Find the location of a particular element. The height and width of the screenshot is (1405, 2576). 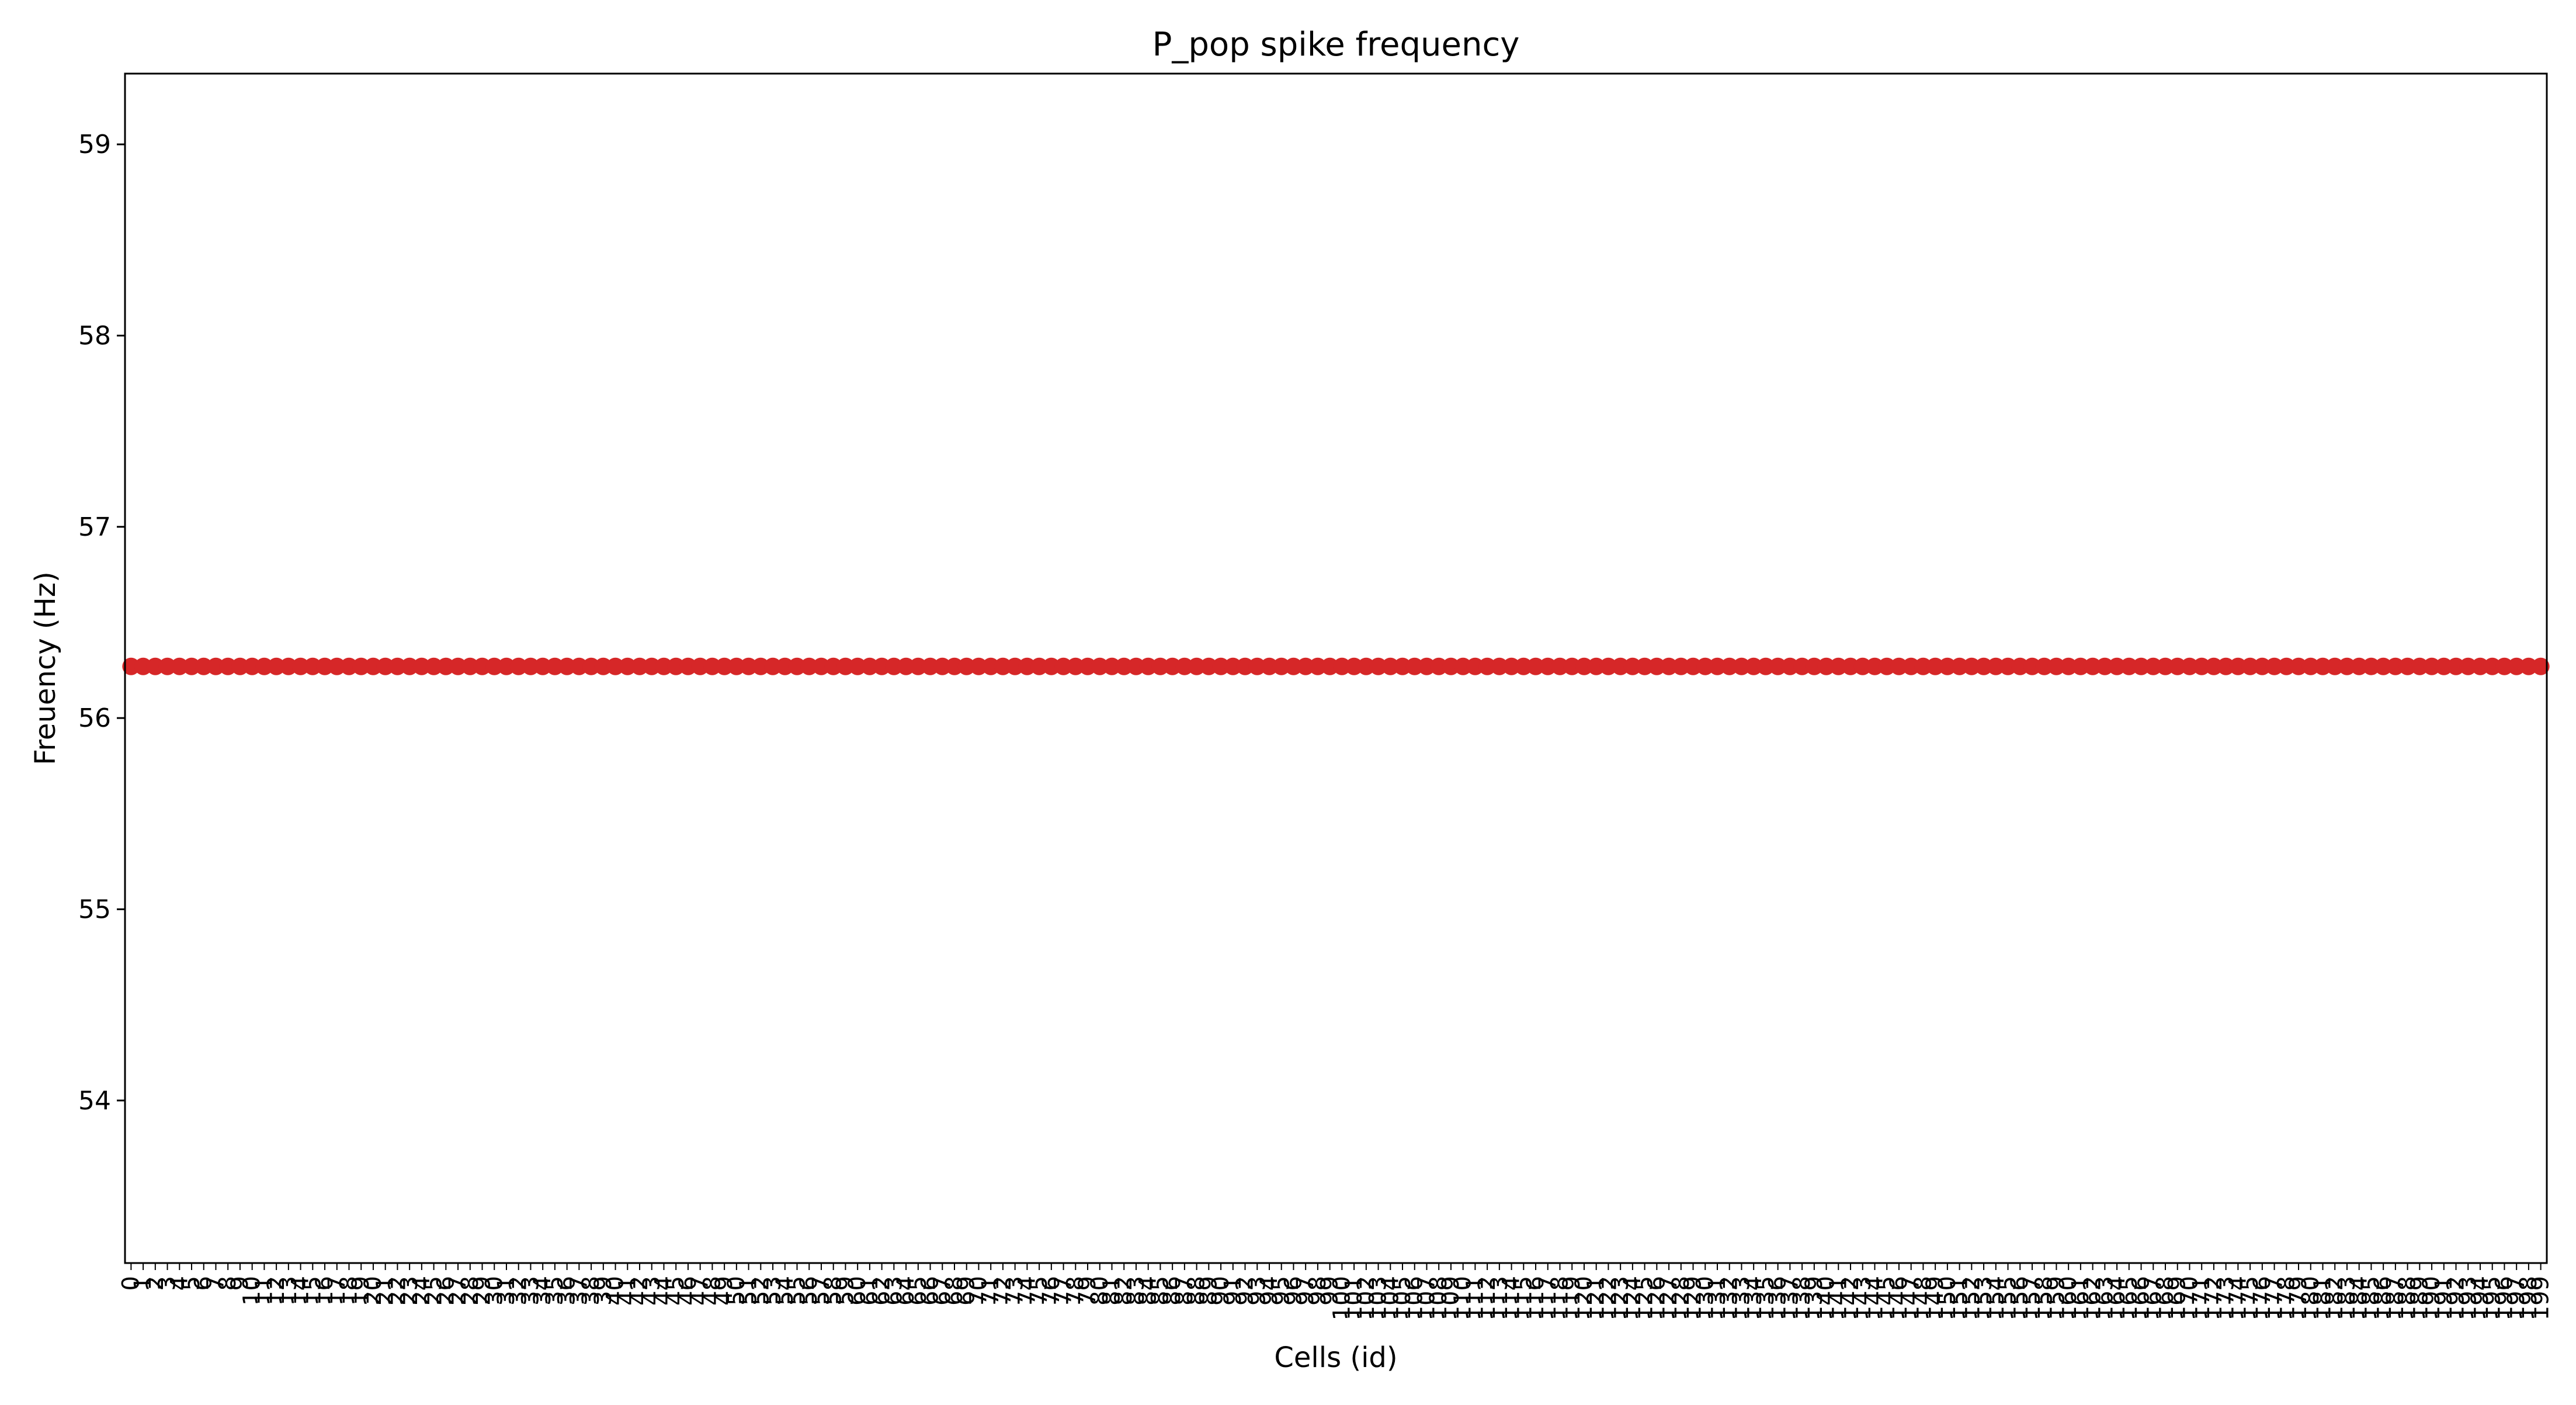

x-tick-label: 154 is located at coordinates (1996, 1298).